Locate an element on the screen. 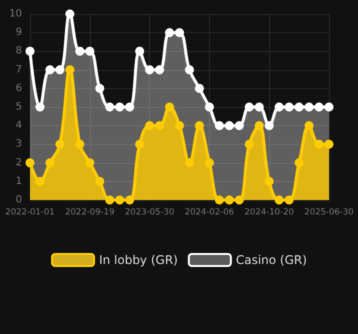 This screenshot has width=358, height=334. x-tick-label: 2025-06-30 is located at coordinates (329, 213).